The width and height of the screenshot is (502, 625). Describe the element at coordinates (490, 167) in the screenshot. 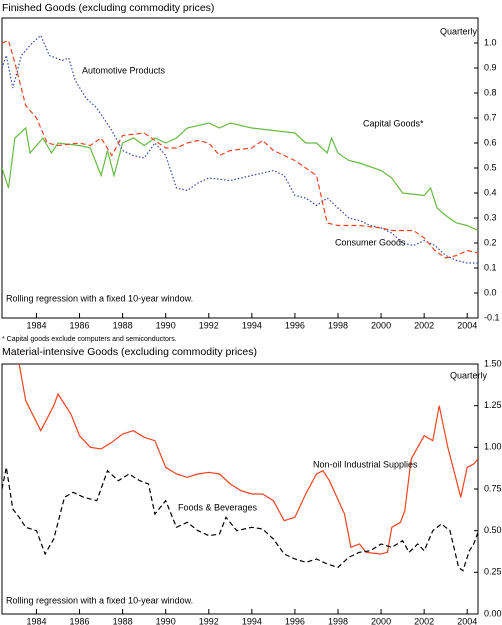

I see `y-tick-label: 0.5` at that location.